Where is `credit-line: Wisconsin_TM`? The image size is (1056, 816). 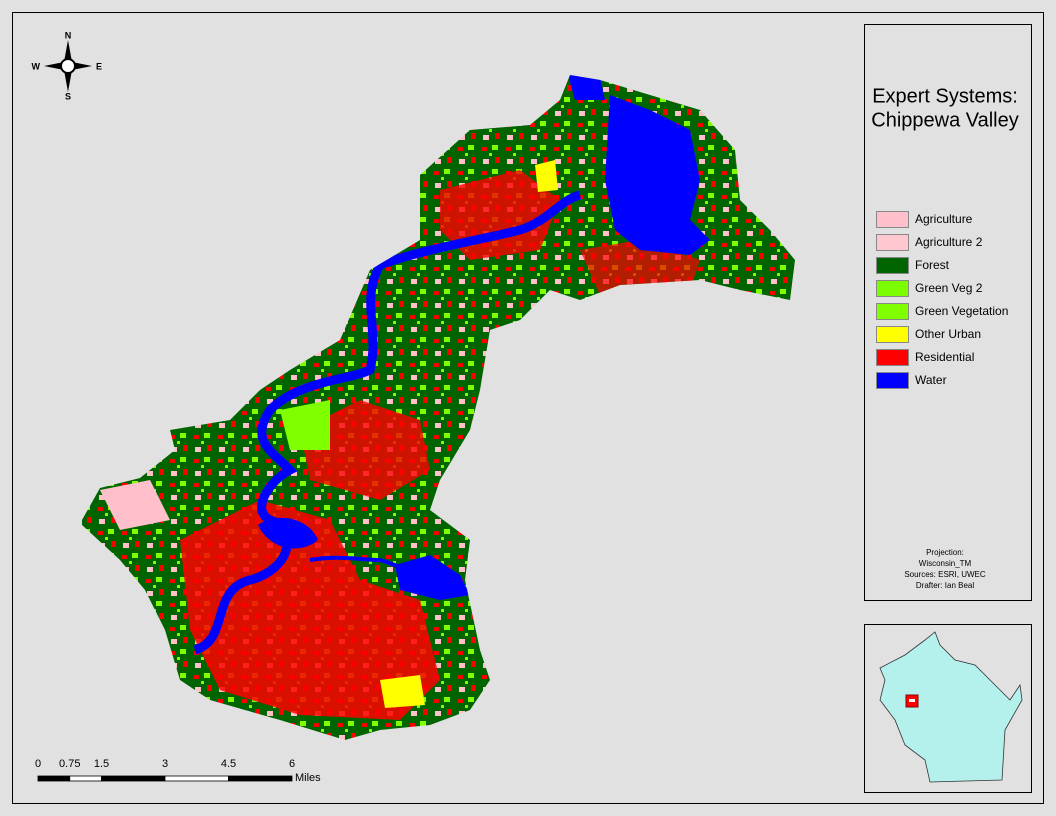 credit-line: Wisconsin_TM is located at coordinates (945, 563).